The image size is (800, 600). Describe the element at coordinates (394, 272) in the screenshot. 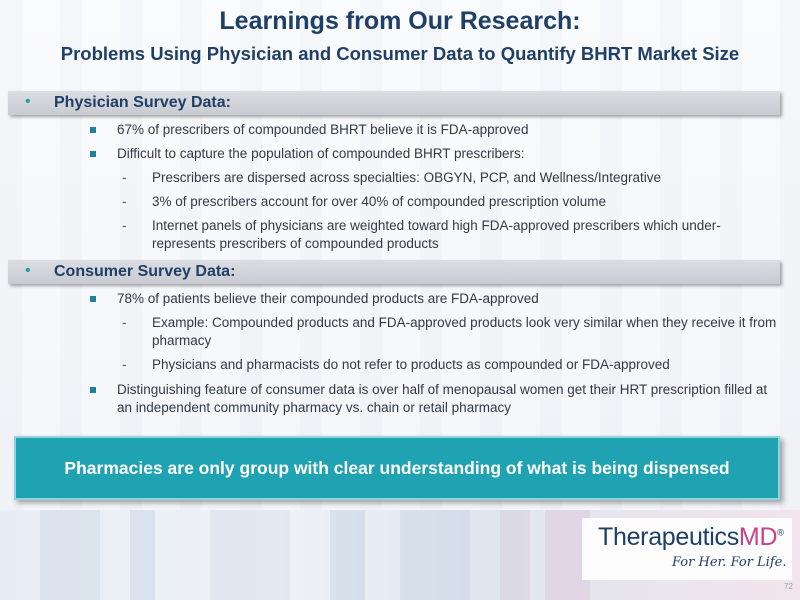

I see `section-header-consumer: • Consumer Survey Data:` at that location.